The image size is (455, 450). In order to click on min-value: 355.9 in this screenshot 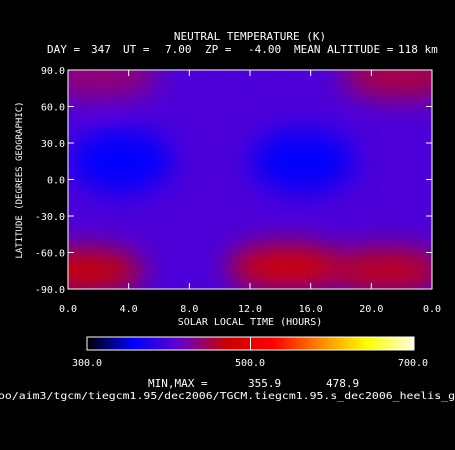, I will do `click(264, 383)`.